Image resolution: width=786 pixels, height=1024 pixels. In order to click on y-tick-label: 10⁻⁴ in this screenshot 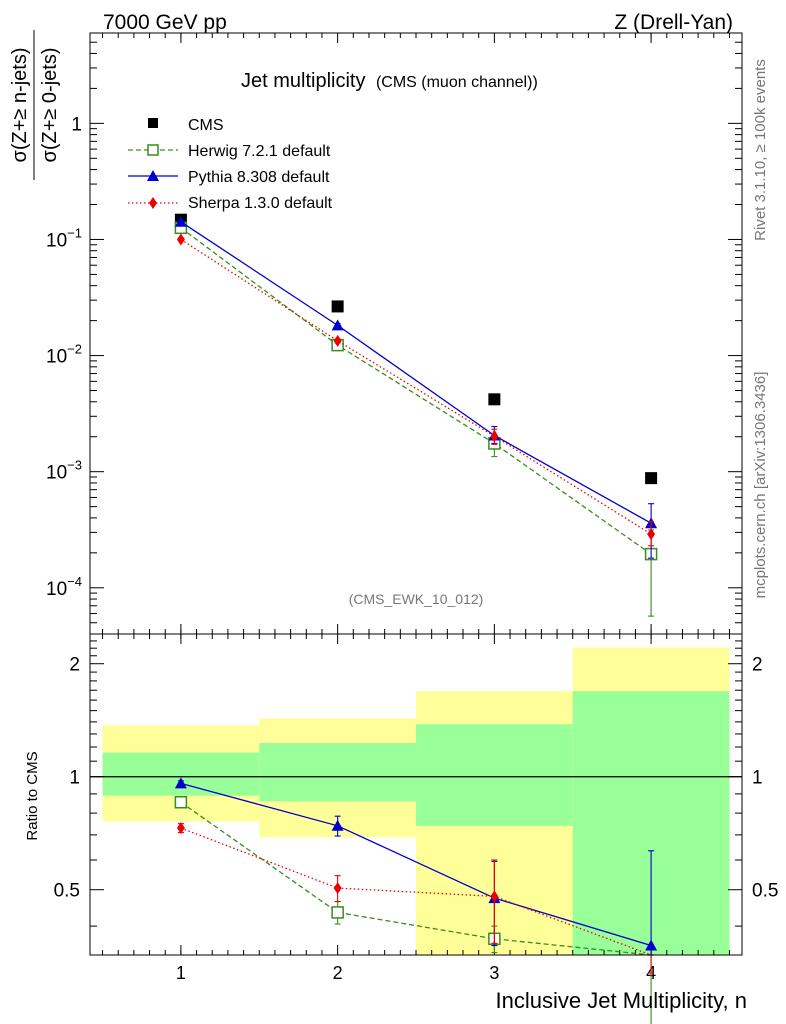, I will do `click(64, 587)`.